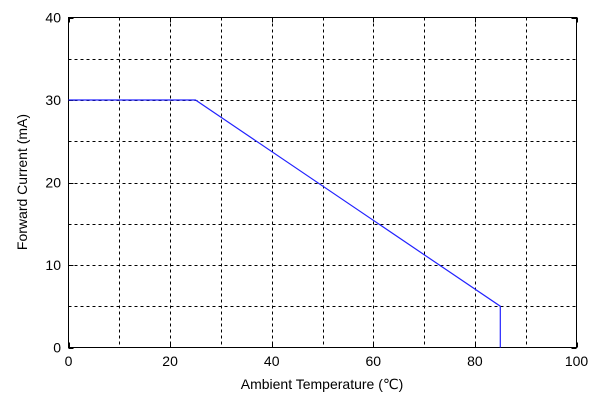  Describe the element at coordinates (272, 361) in the screenshot. I see `x-tick-label: 40` at that location.